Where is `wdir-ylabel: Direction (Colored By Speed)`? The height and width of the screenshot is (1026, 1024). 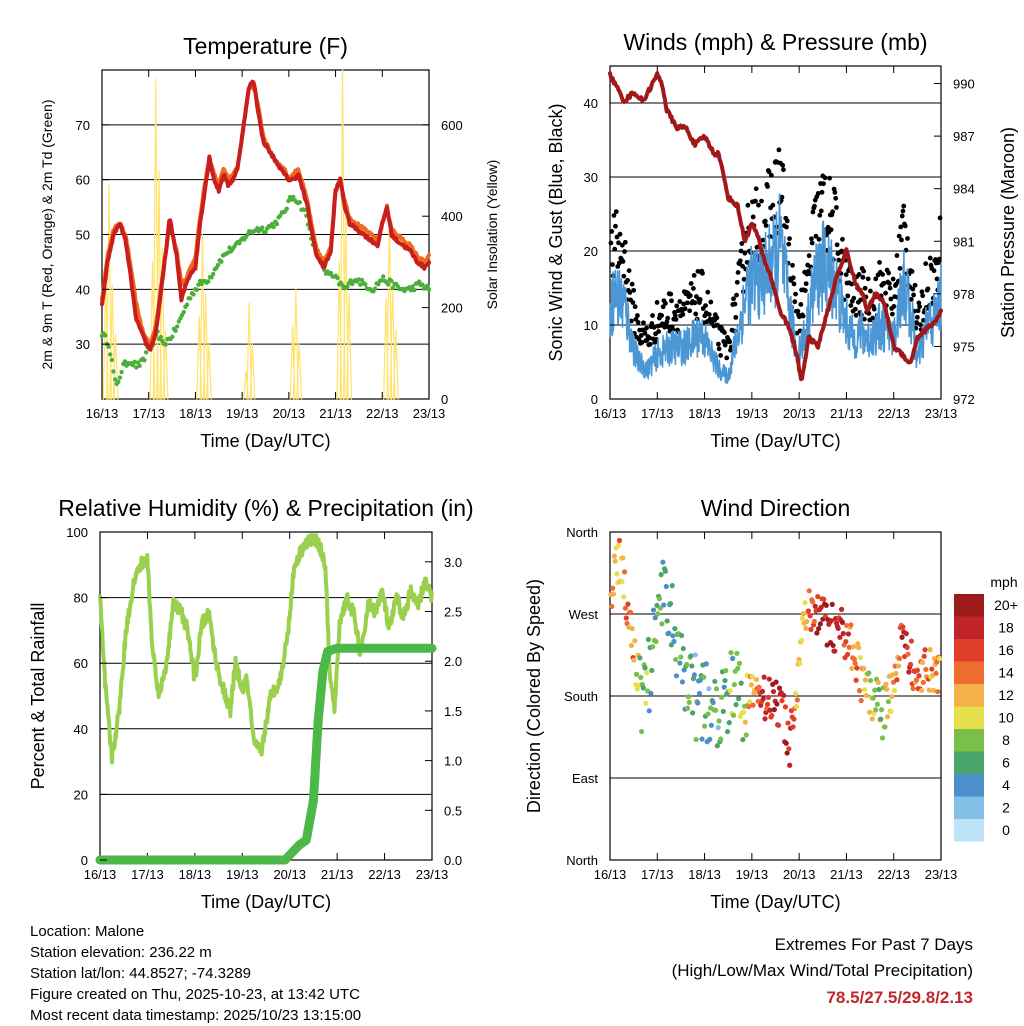 wdir-ylabel: Direction (Colored By Speed) is located at coordinates (534, 696).